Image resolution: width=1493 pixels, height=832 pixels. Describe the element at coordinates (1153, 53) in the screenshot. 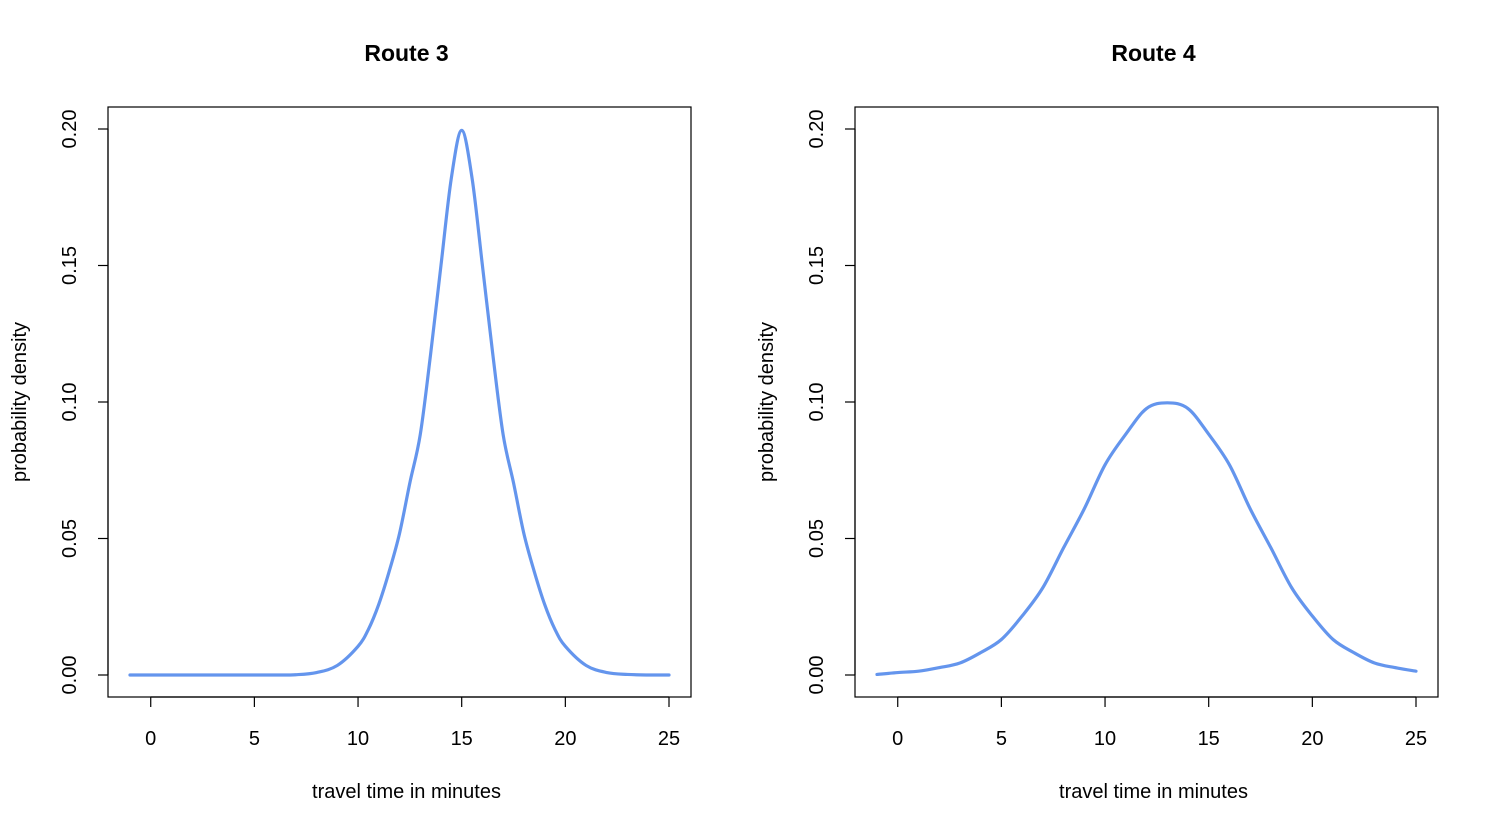

I see `chart-title: Route 4` at that location.